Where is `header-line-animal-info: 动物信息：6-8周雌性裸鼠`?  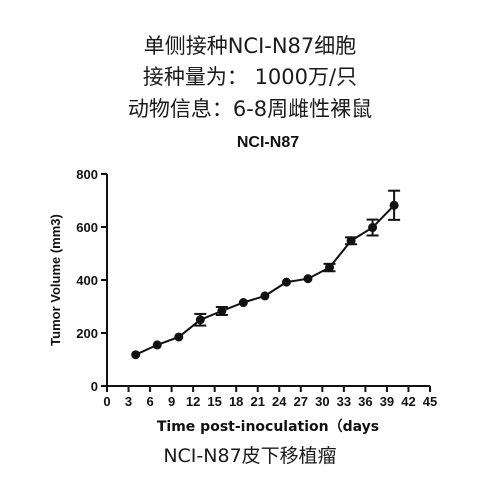
header-line-animal-info: 动物信息：6-8周雌性裸鼠 is located at coordinates (250, 109).